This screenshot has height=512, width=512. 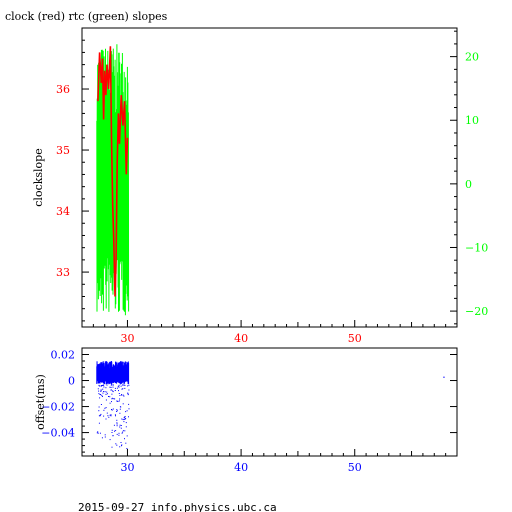 I want to click on offset-x-tick-label: 50, so click(x=355, y=467).